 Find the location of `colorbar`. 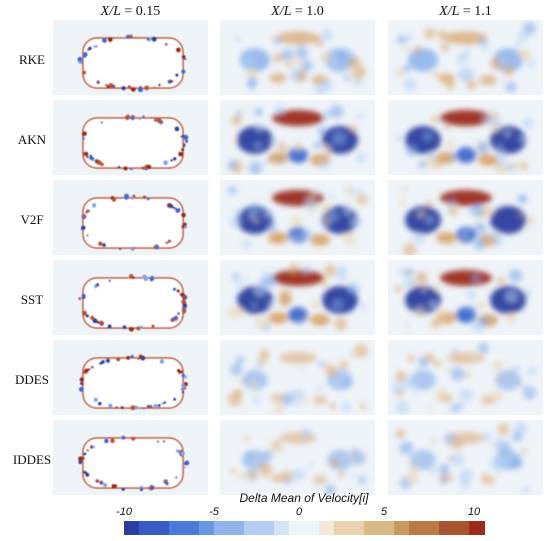

colorbar is located at coordinates (304, 528).